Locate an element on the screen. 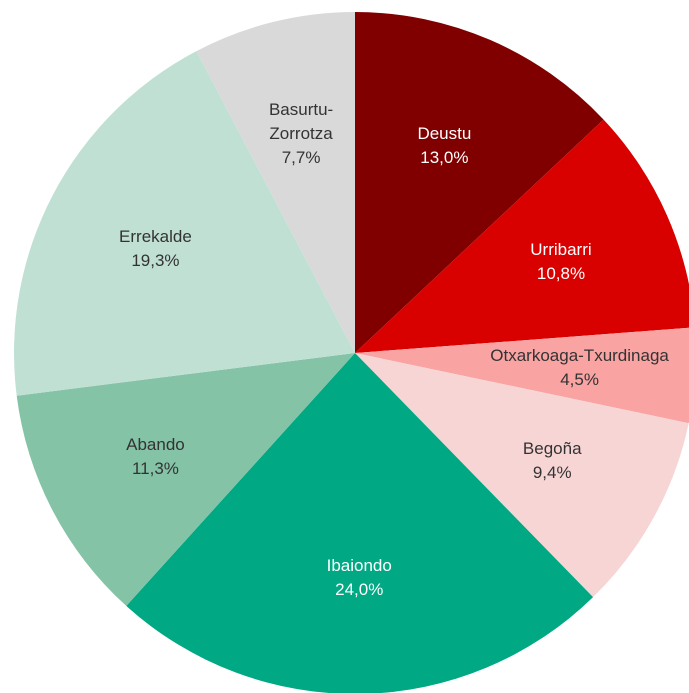 This screenshot has width=689, height=693. slice-label: Basurtu-Zorrotza 7,7% is located at coordinates (301, 134).